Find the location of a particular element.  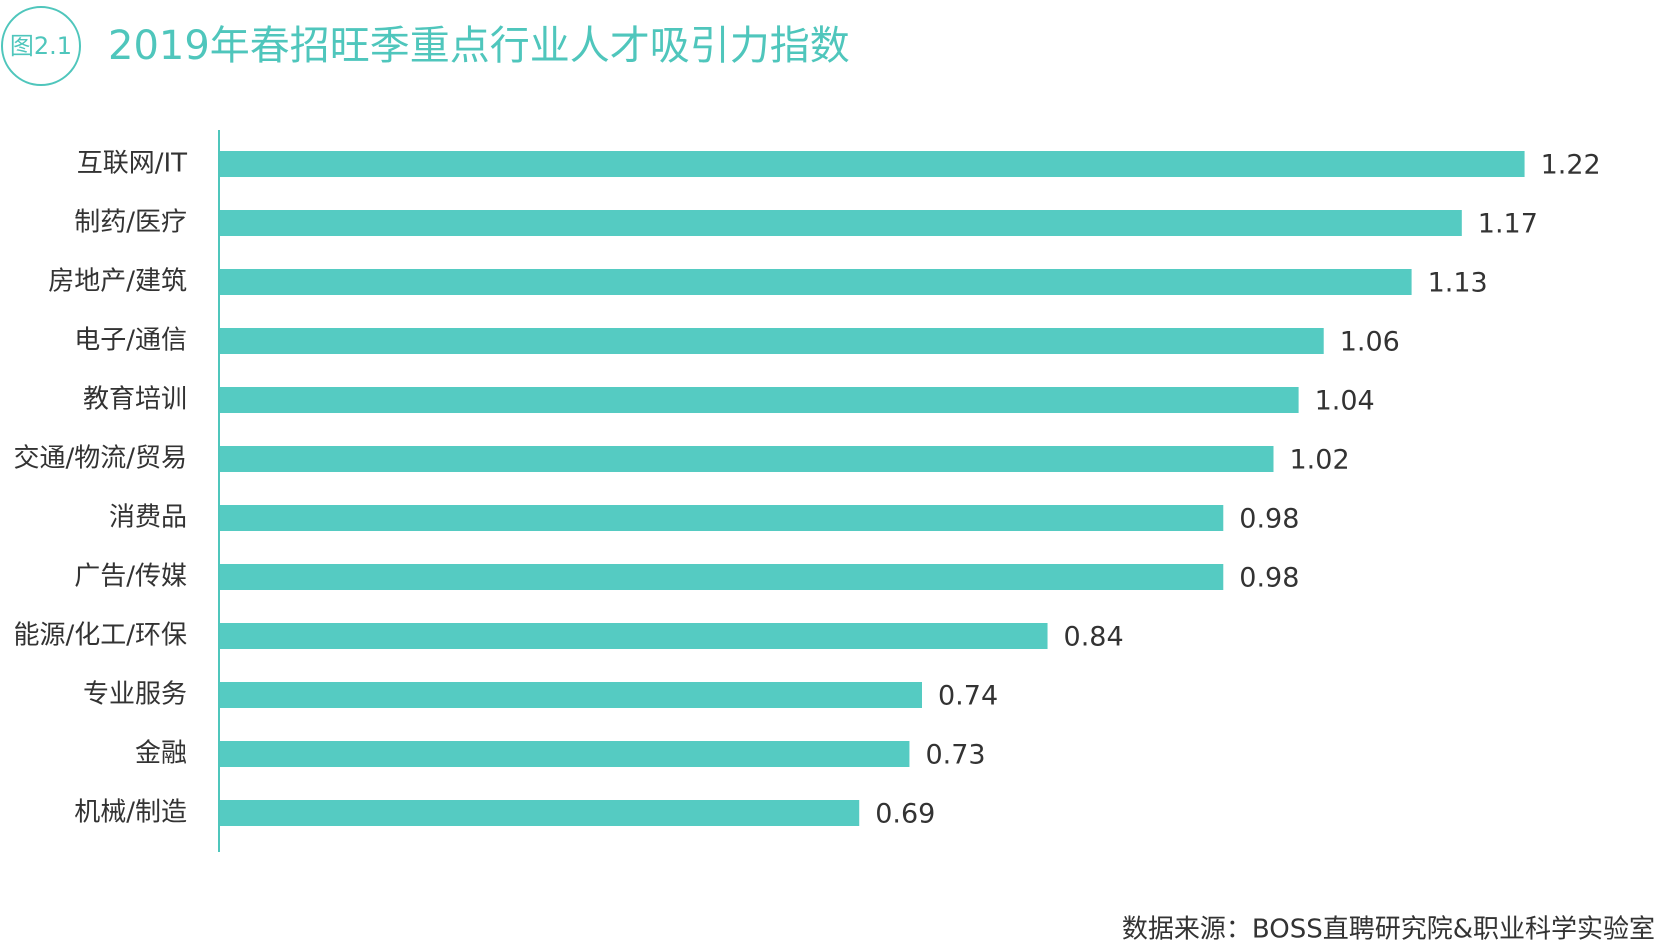

category-label: 金融 is located at coordinates (161, 754).